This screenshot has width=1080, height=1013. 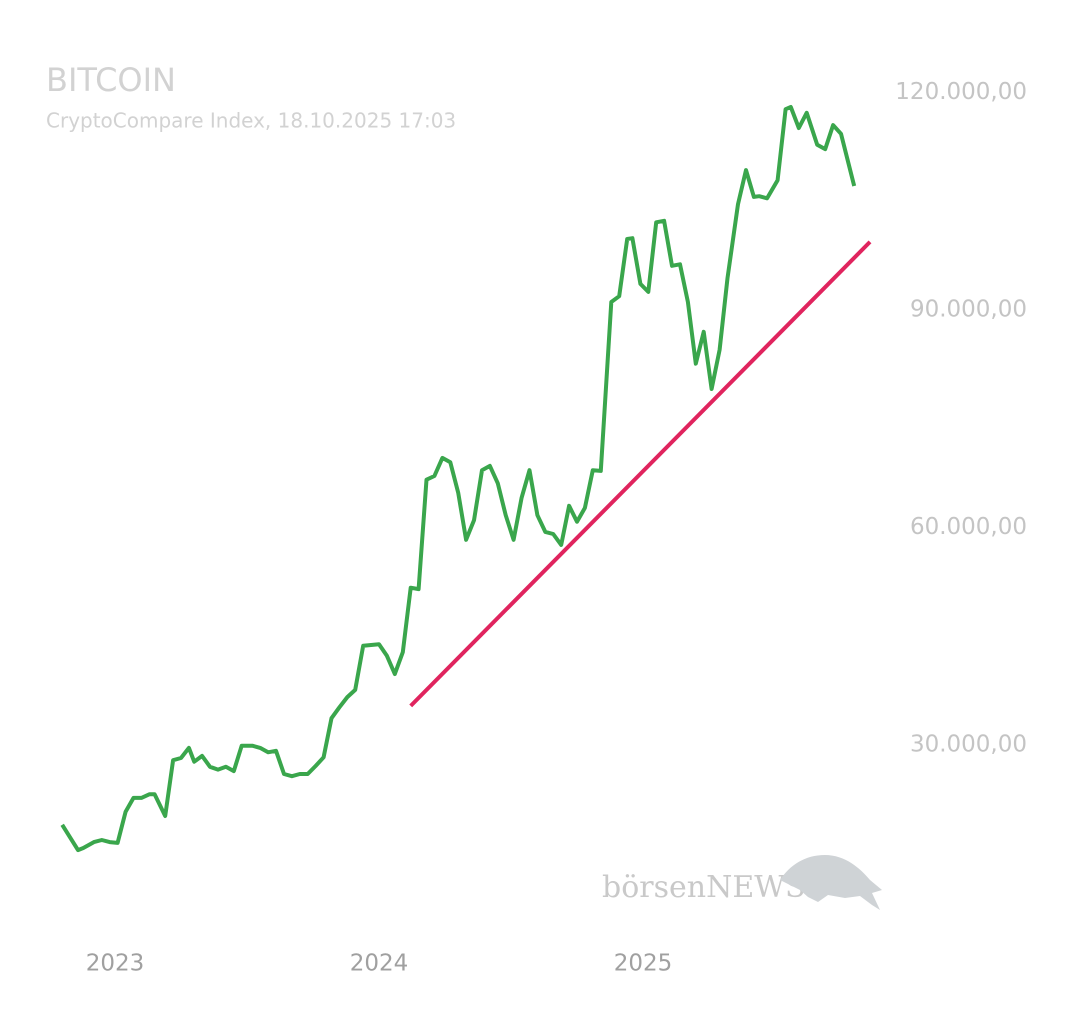 What do you see at coordinates (968, 310) in the screenshot?
I see `y-tick-label: 90.000,00` at bounding box center [968, 310].